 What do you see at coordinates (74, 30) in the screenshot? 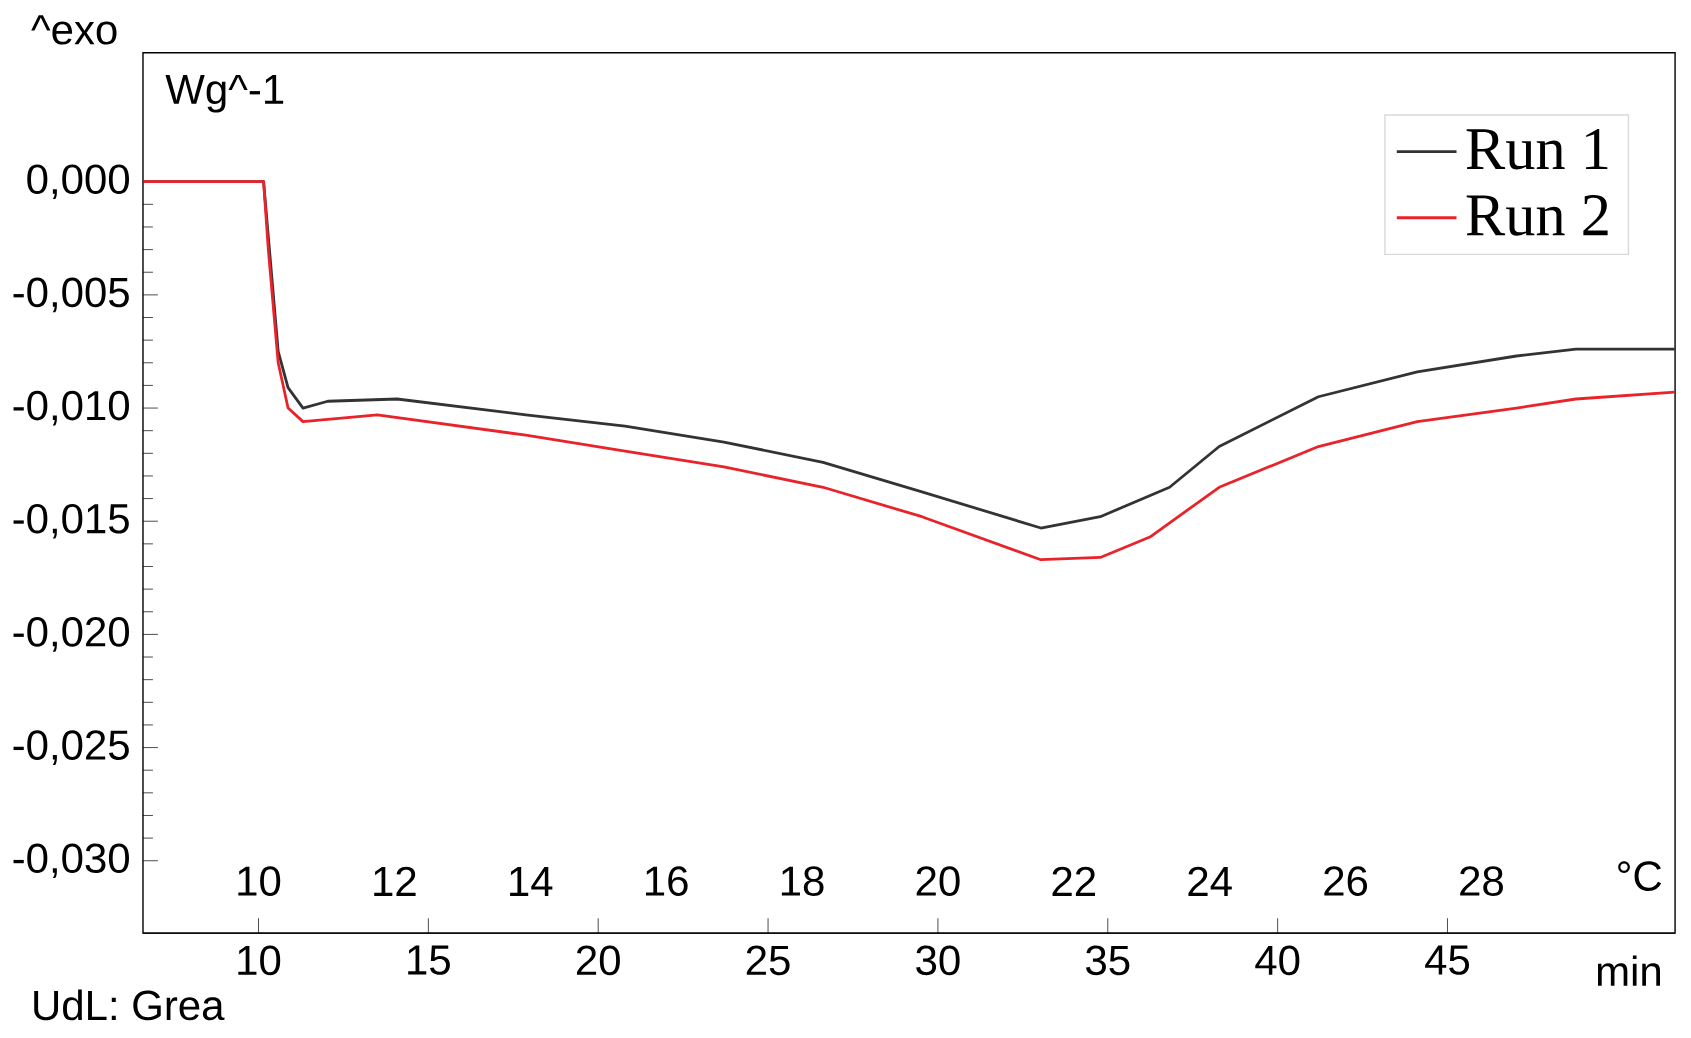
I see `text: ^exo` at bounding box center [74, 30].